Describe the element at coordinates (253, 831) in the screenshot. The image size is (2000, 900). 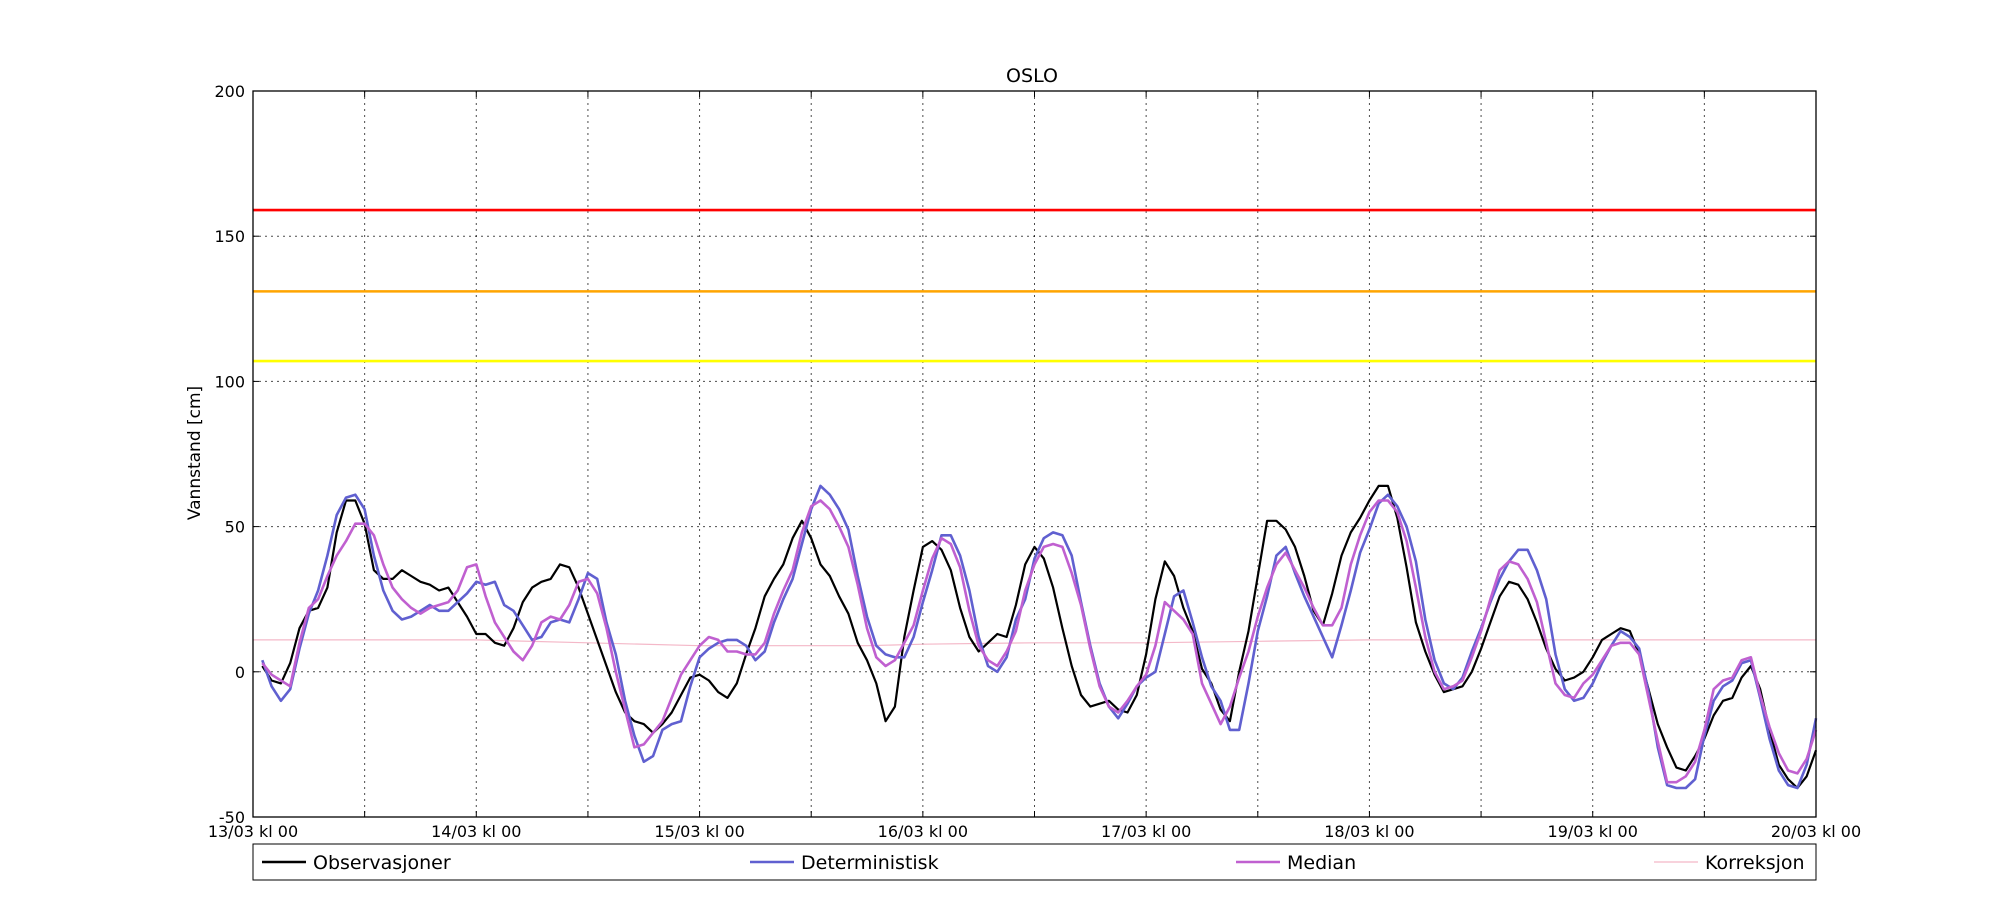
I see `x-tick-label: 13/03 kl 00` at that location.